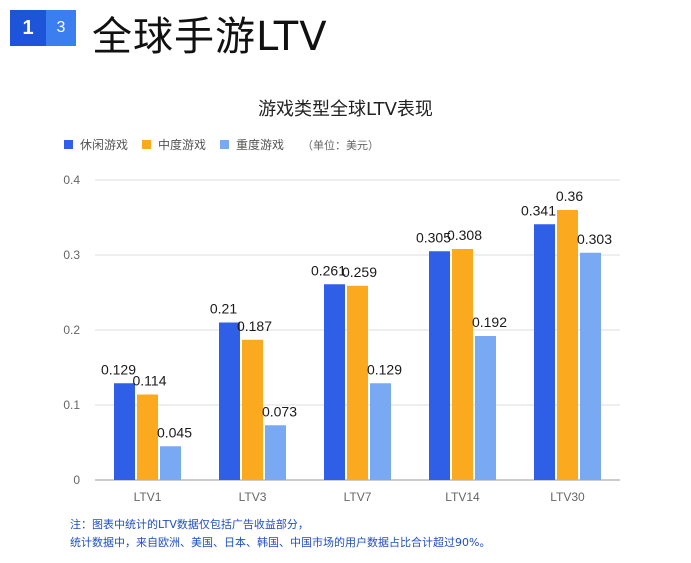 This screenshot has width=691, height=563. Describe the element at coordinates (68, 144) in the screenshot. I see `legend-swatch-casual` at that location.